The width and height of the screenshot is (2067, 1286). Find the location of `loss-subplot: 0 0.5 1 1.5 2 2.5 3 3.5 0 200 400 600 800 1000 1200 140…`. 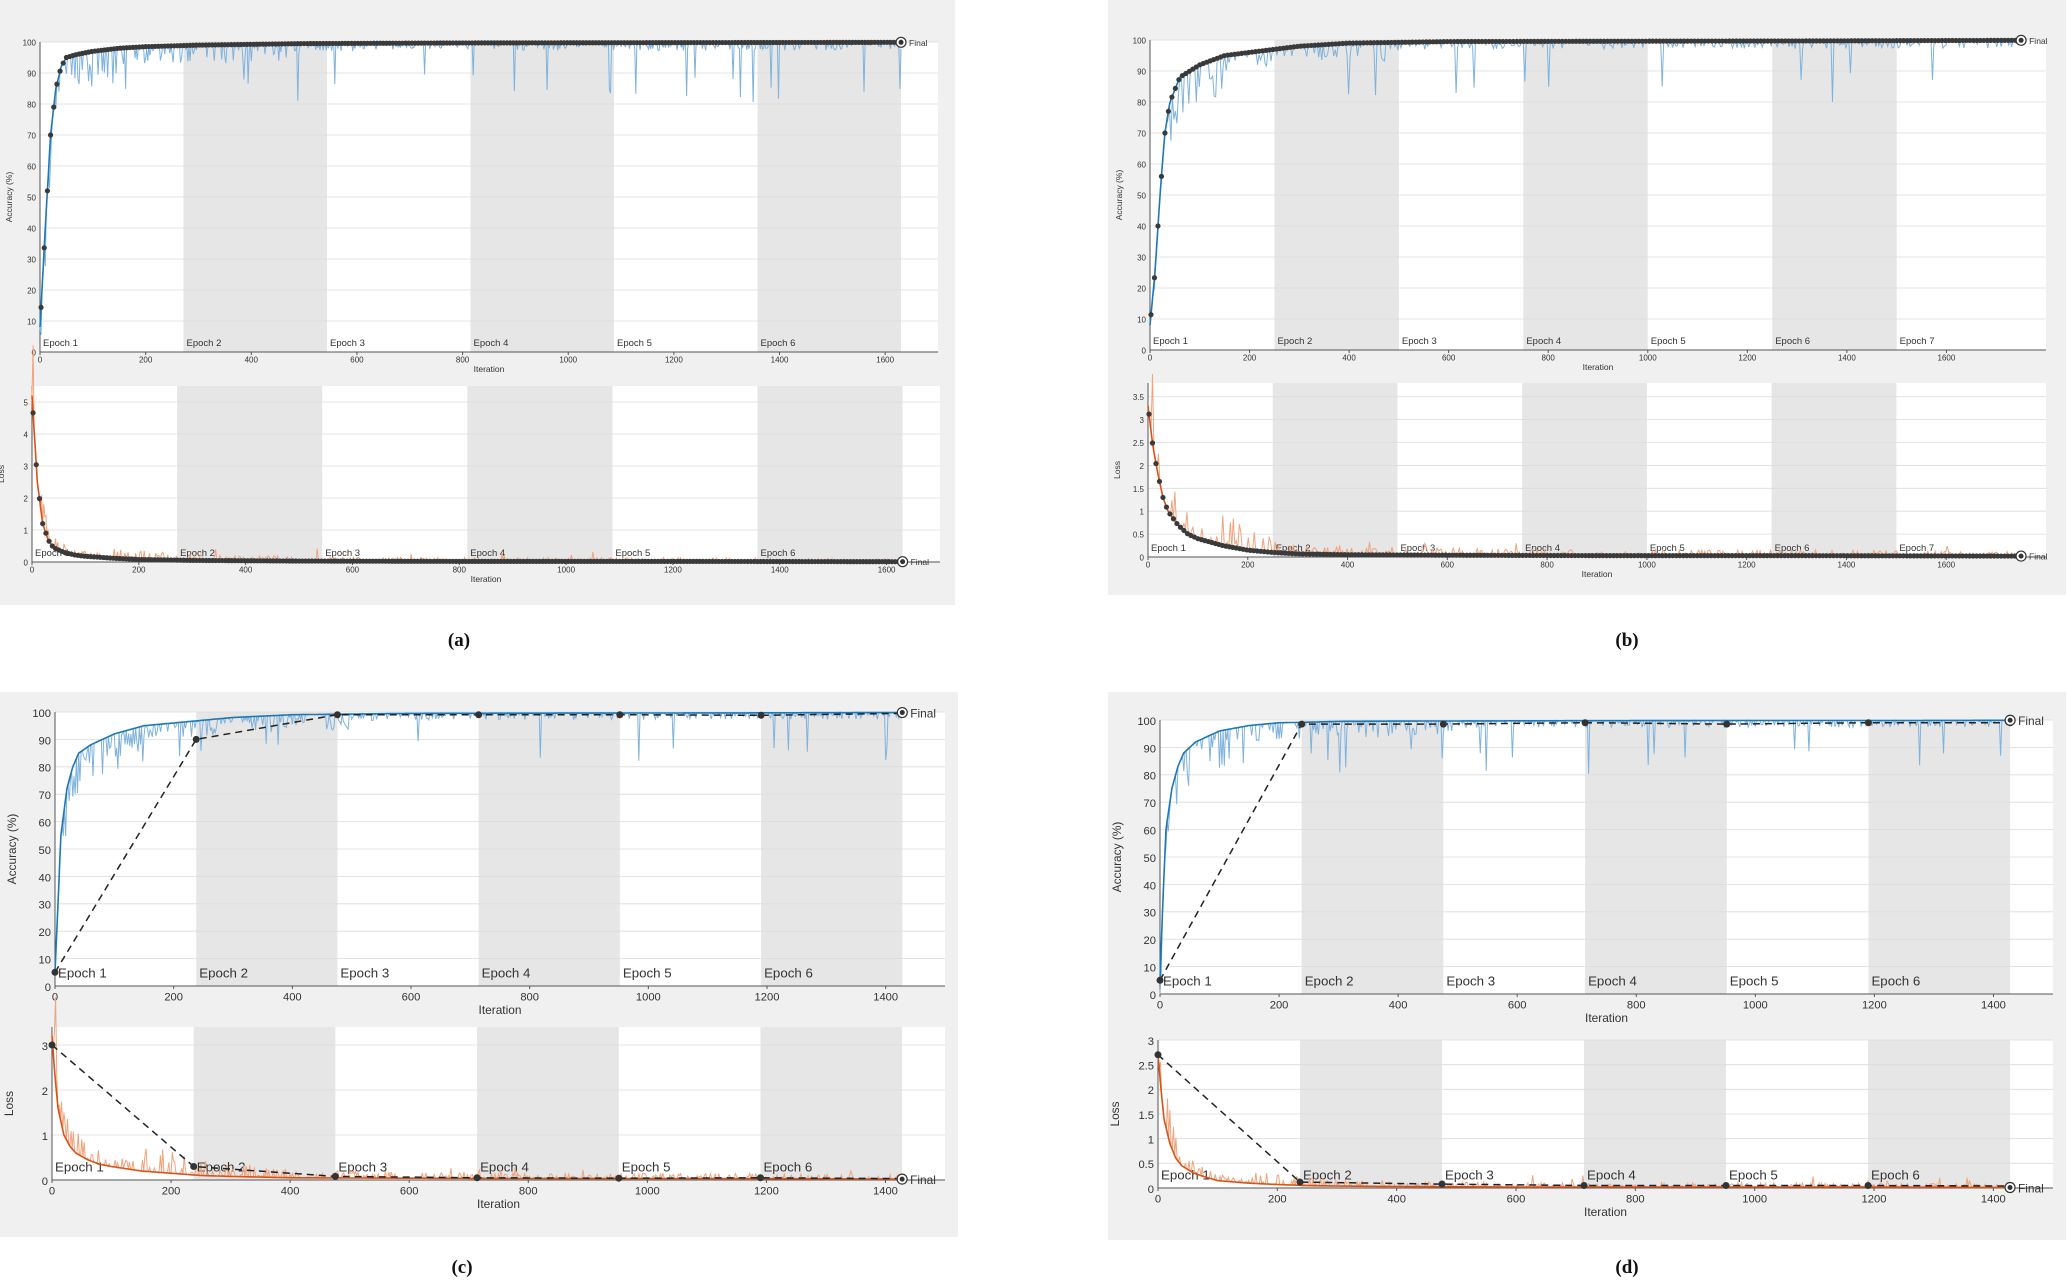

loss-subplot: 0 0.5 1 1.5 2 2.5 3 3.5 0 200 400 600 800 1000 1200 140… is located at coordinates (1580, 476).